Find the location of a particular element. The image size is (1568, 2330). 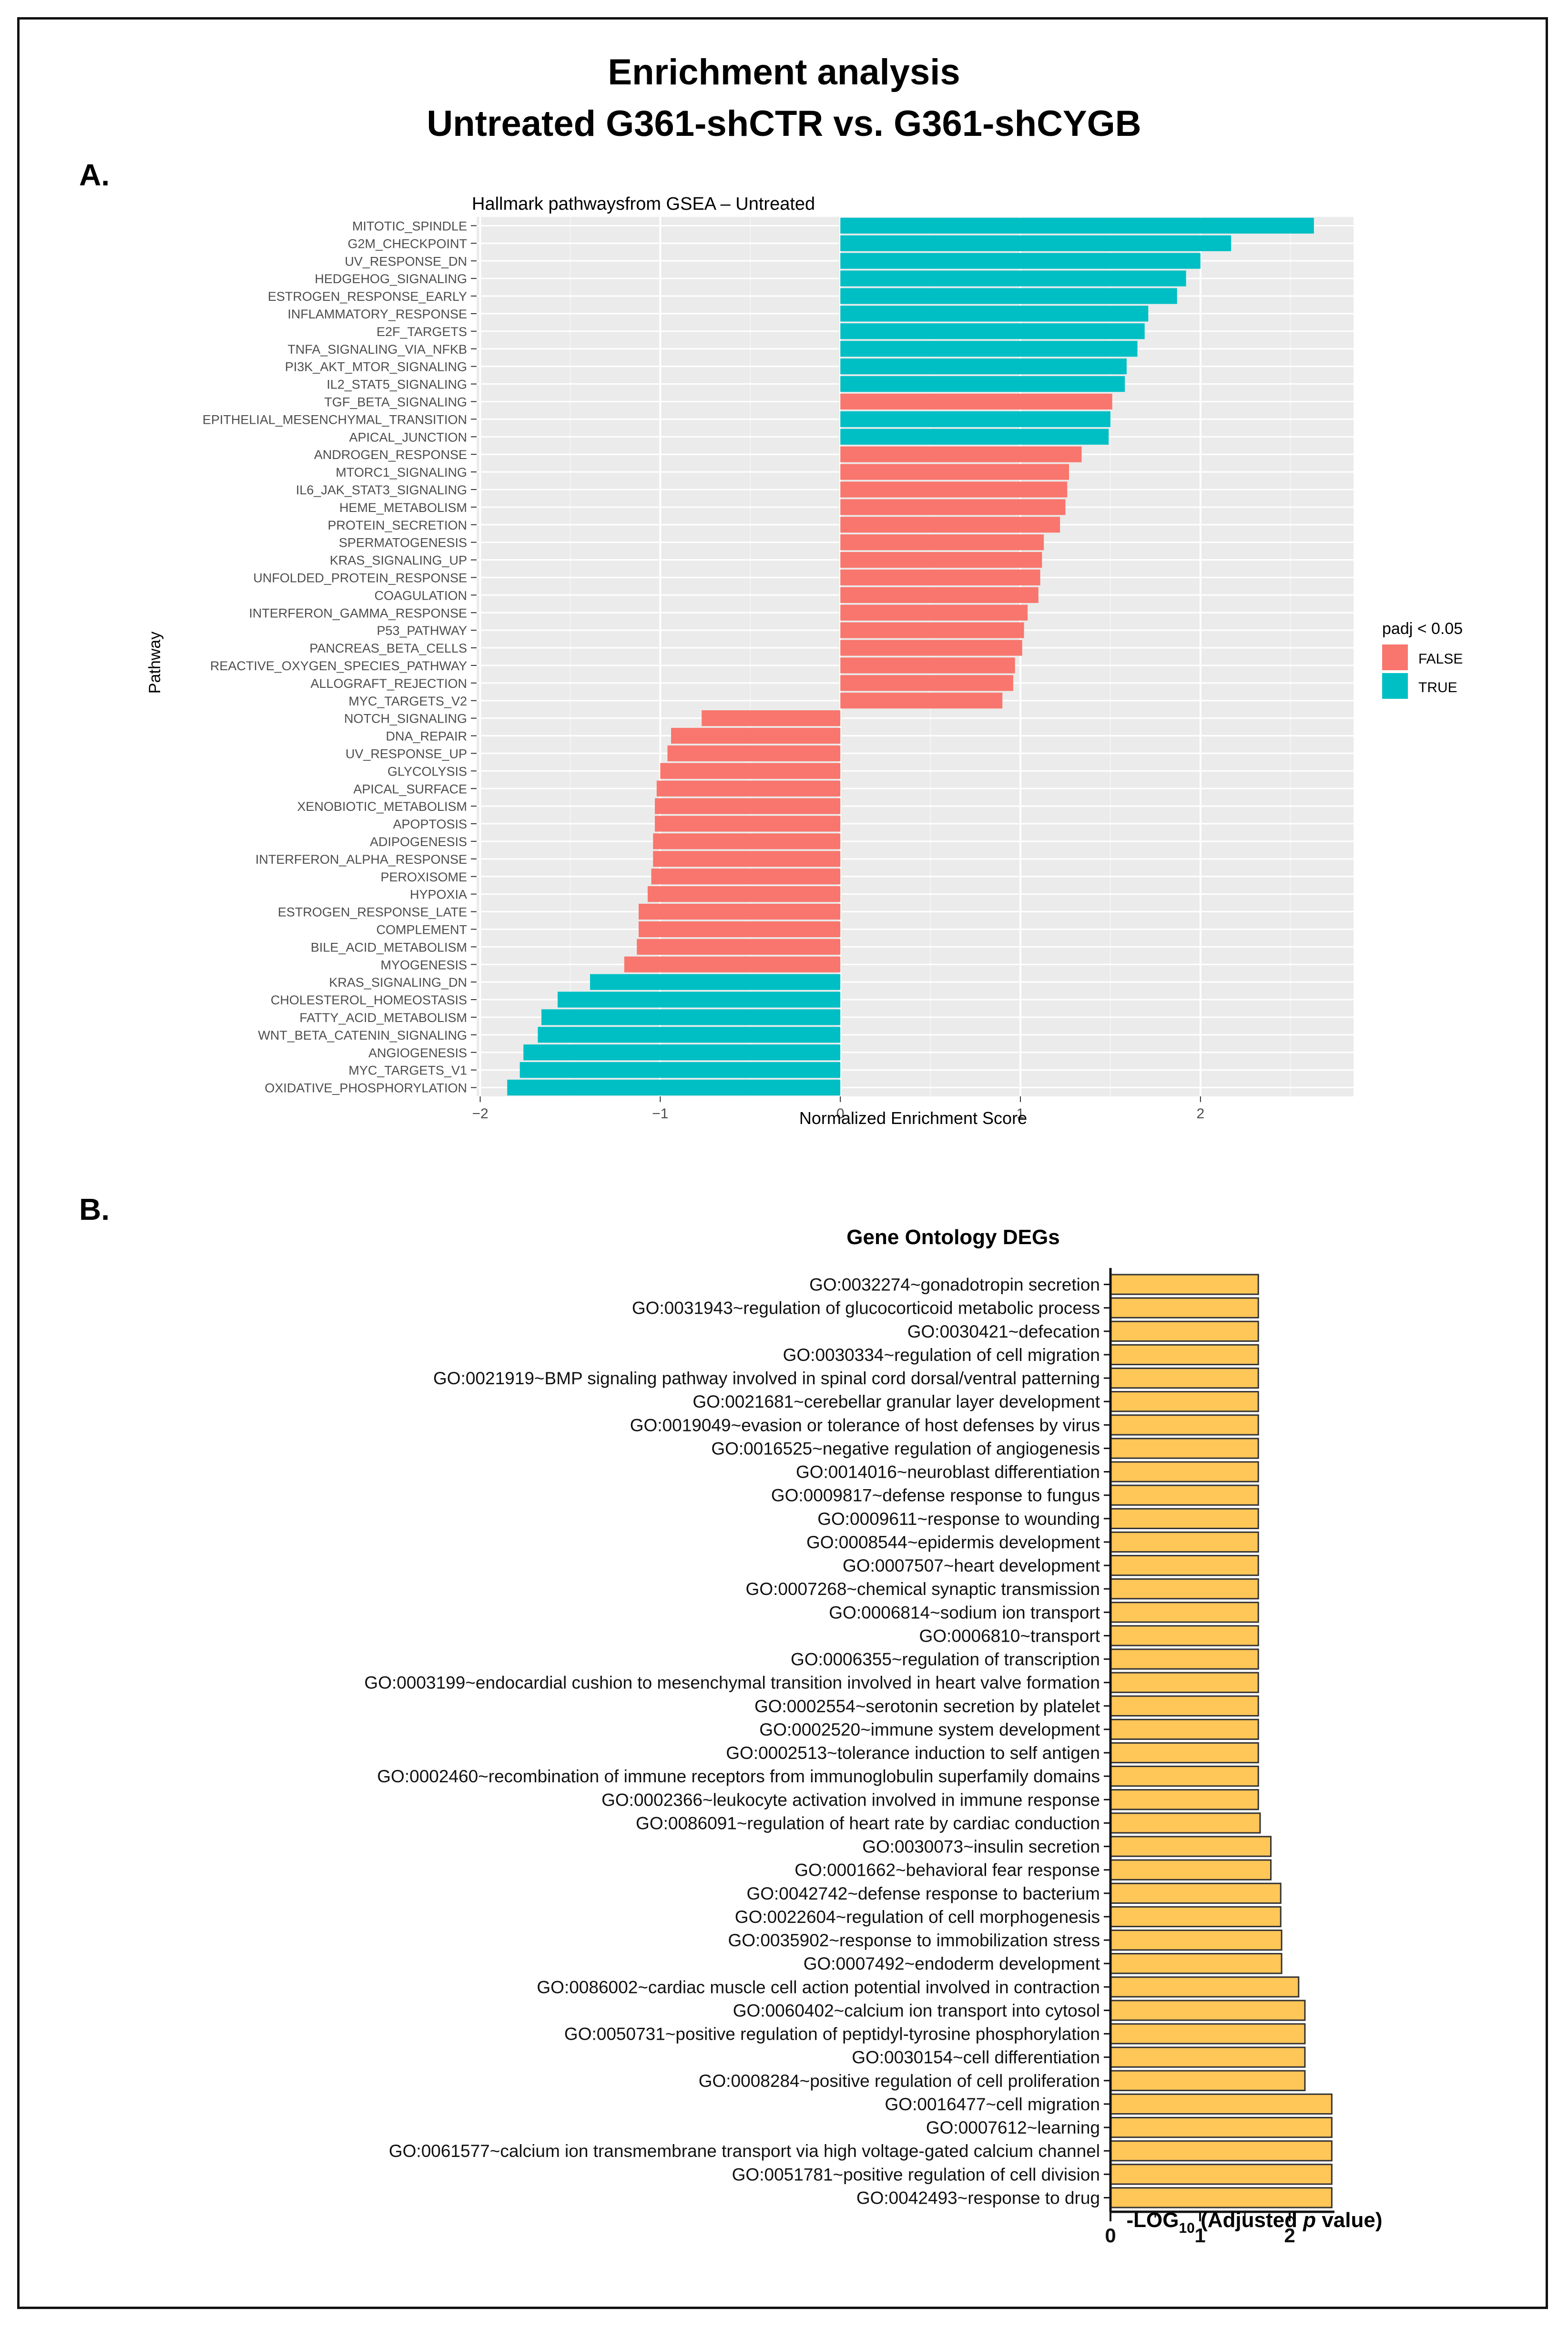

go-term-label: GO:0002520~immune system development is located at coordinates (929, 1729).